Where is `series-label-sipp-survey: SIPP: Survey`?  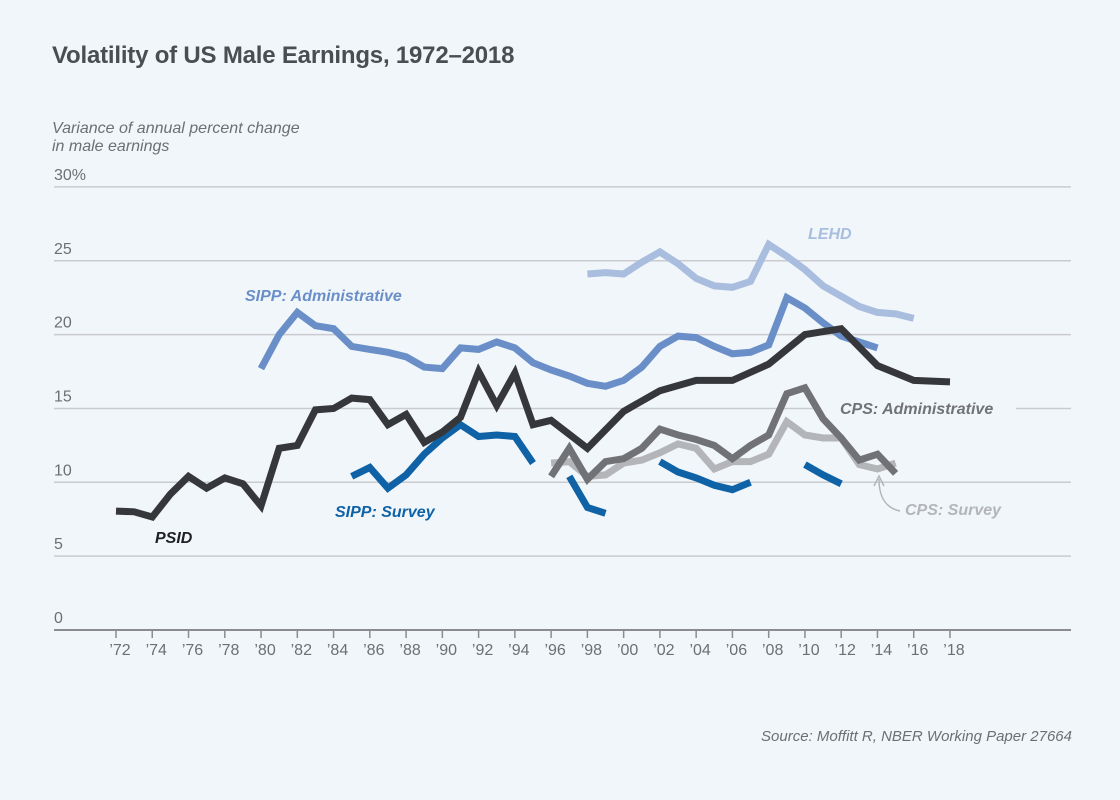 series-label-sipp-survey: SIPP: Survey is located at coordinates (385, 512).